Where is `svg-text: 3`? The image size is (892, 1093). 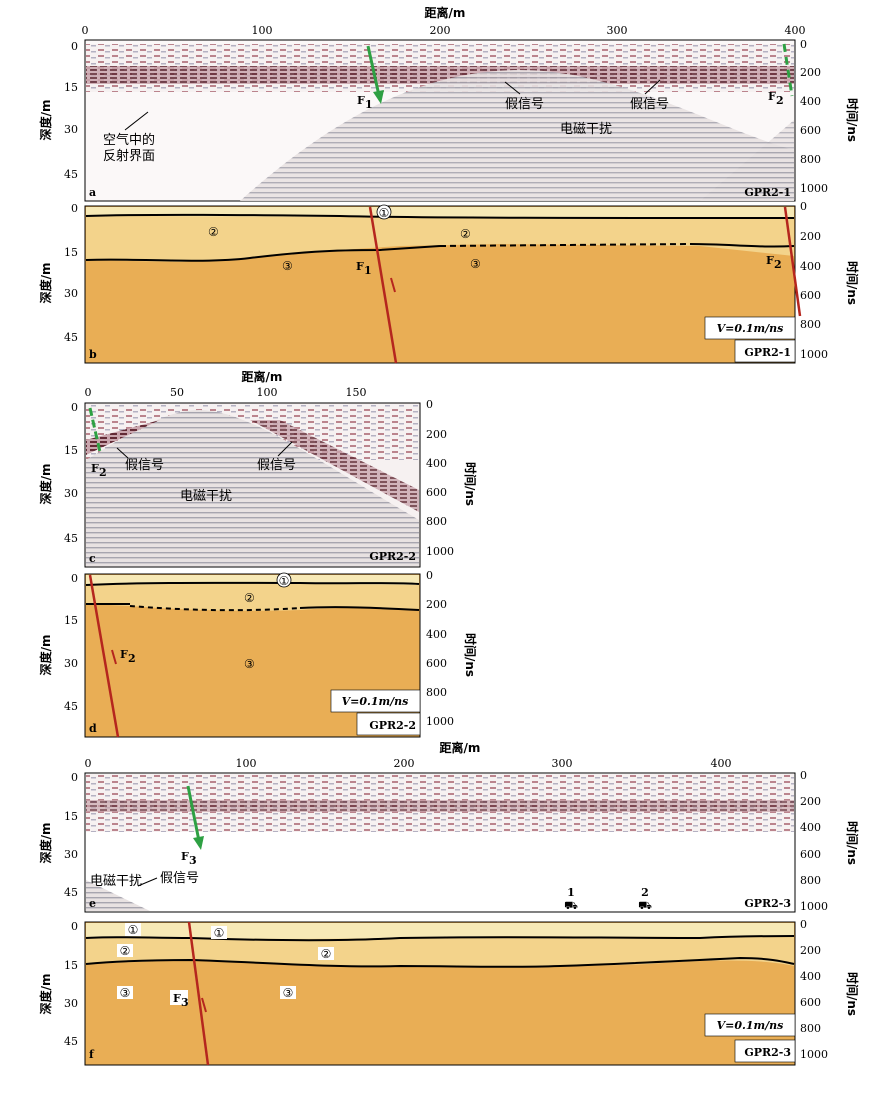
svg-text: 3 is located at coordinates (193, 860).